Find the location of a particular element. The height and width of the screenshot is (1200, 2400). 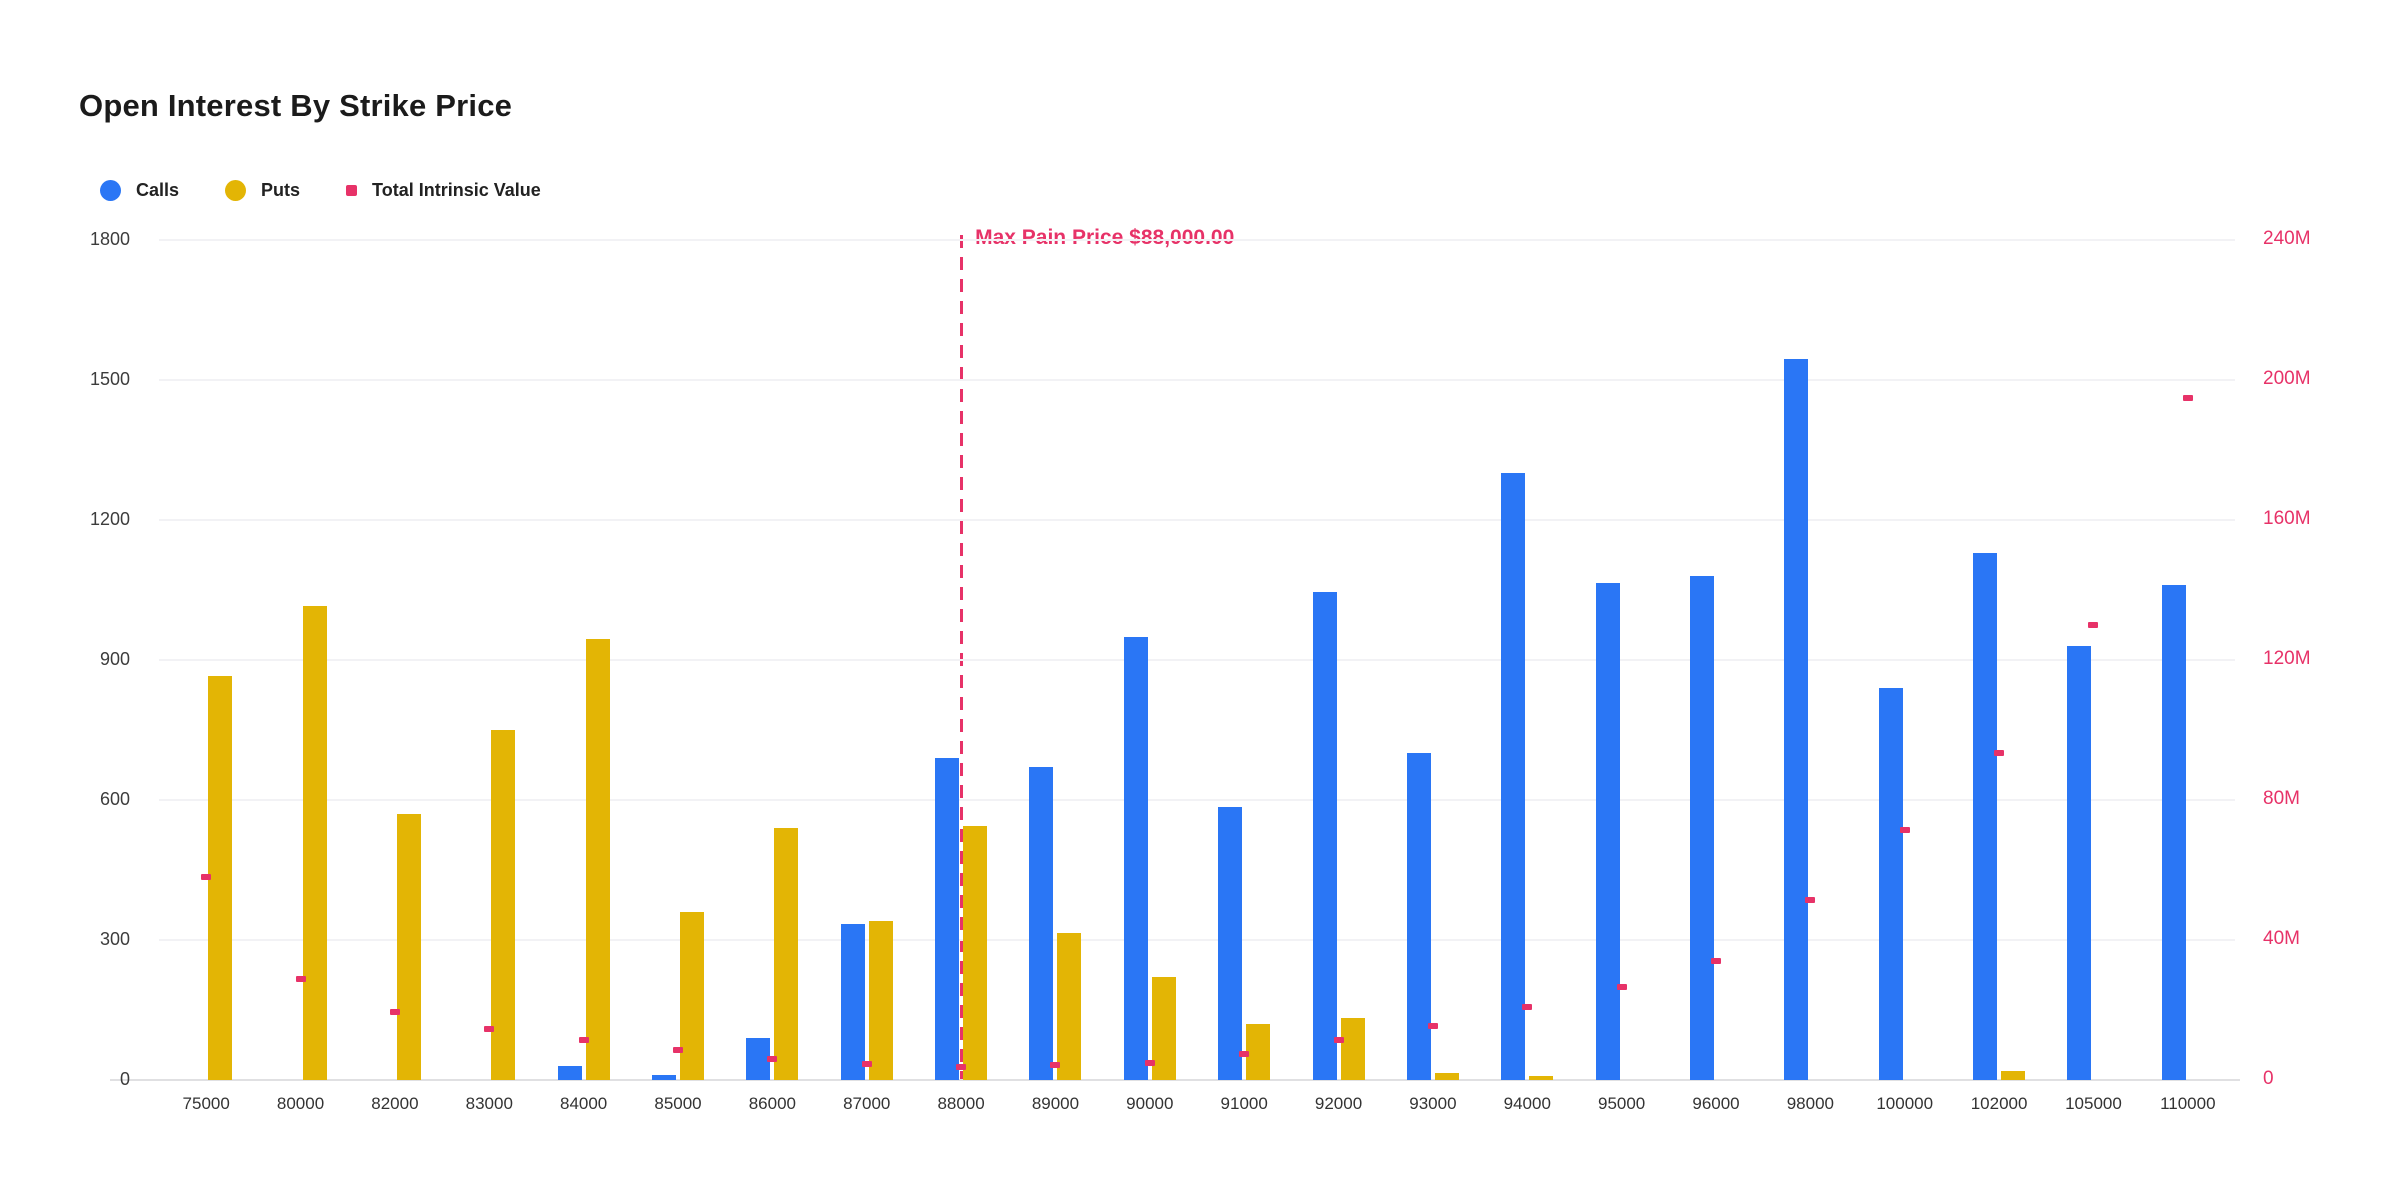

legend-item-calls: Calls is located at coordinates (139, 190).